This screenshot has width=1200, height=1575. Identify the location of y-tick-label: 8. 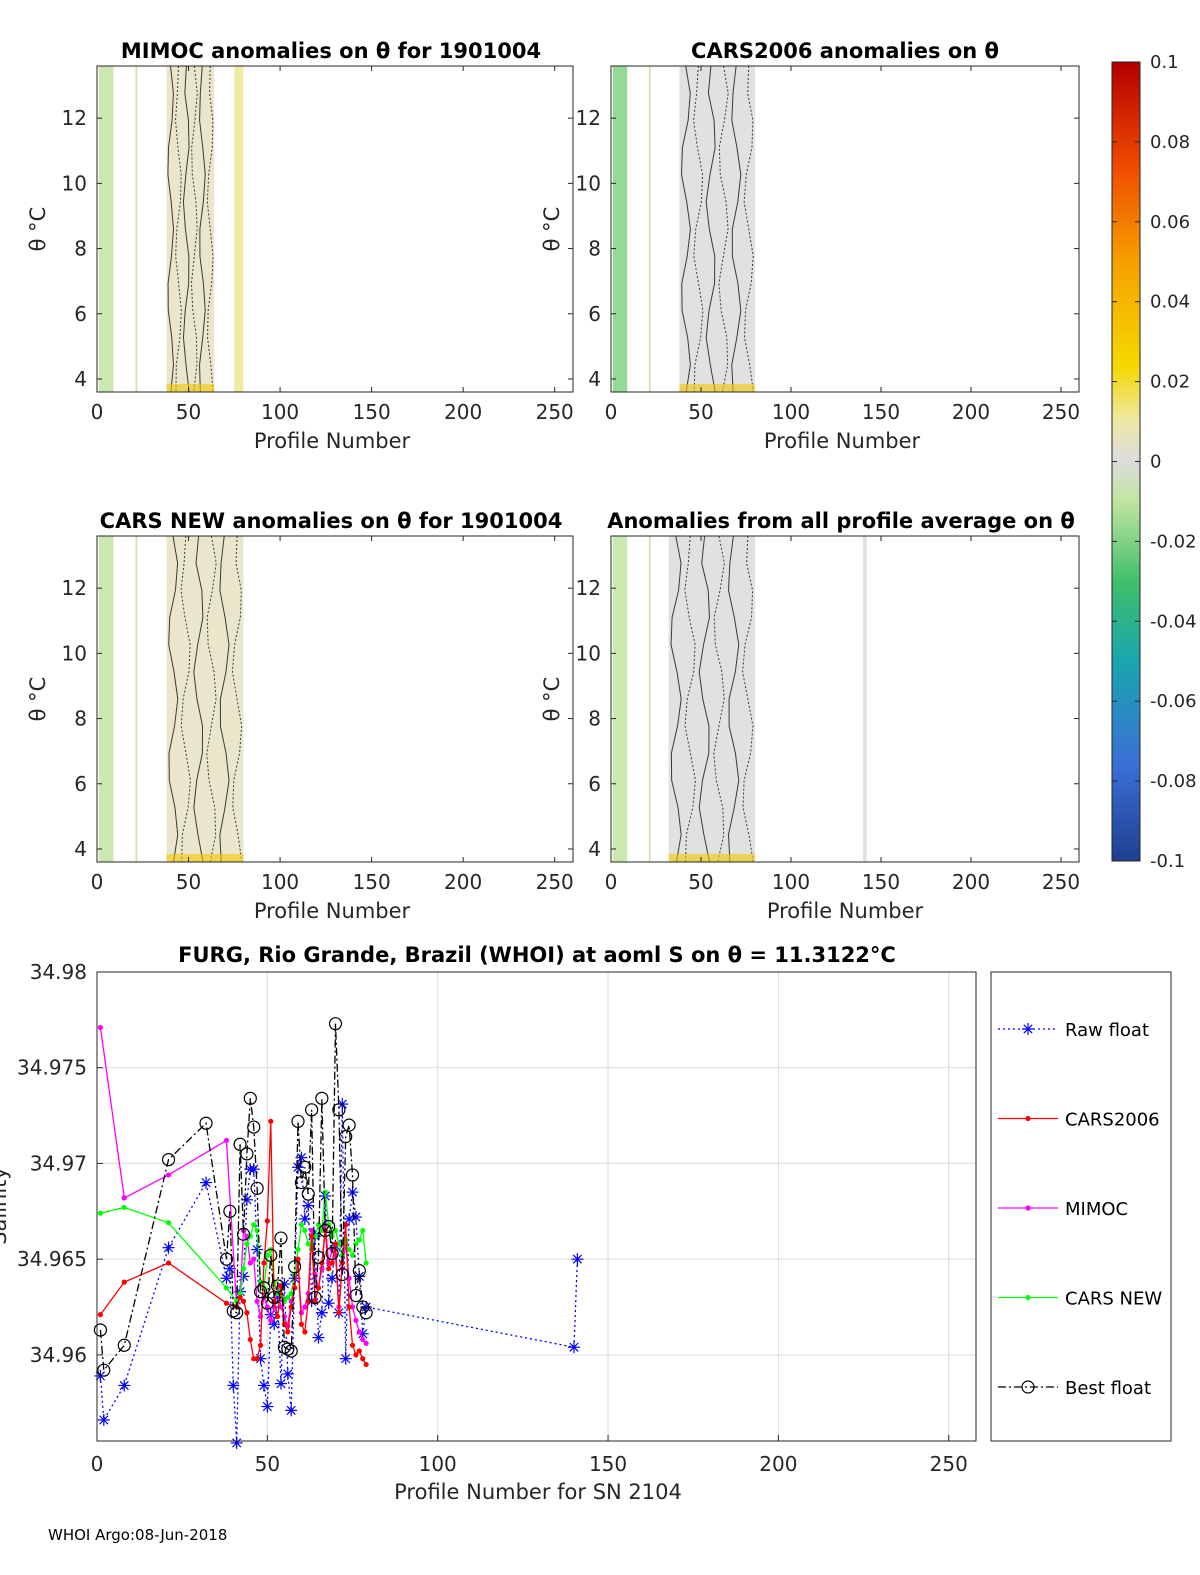
(80, 719).